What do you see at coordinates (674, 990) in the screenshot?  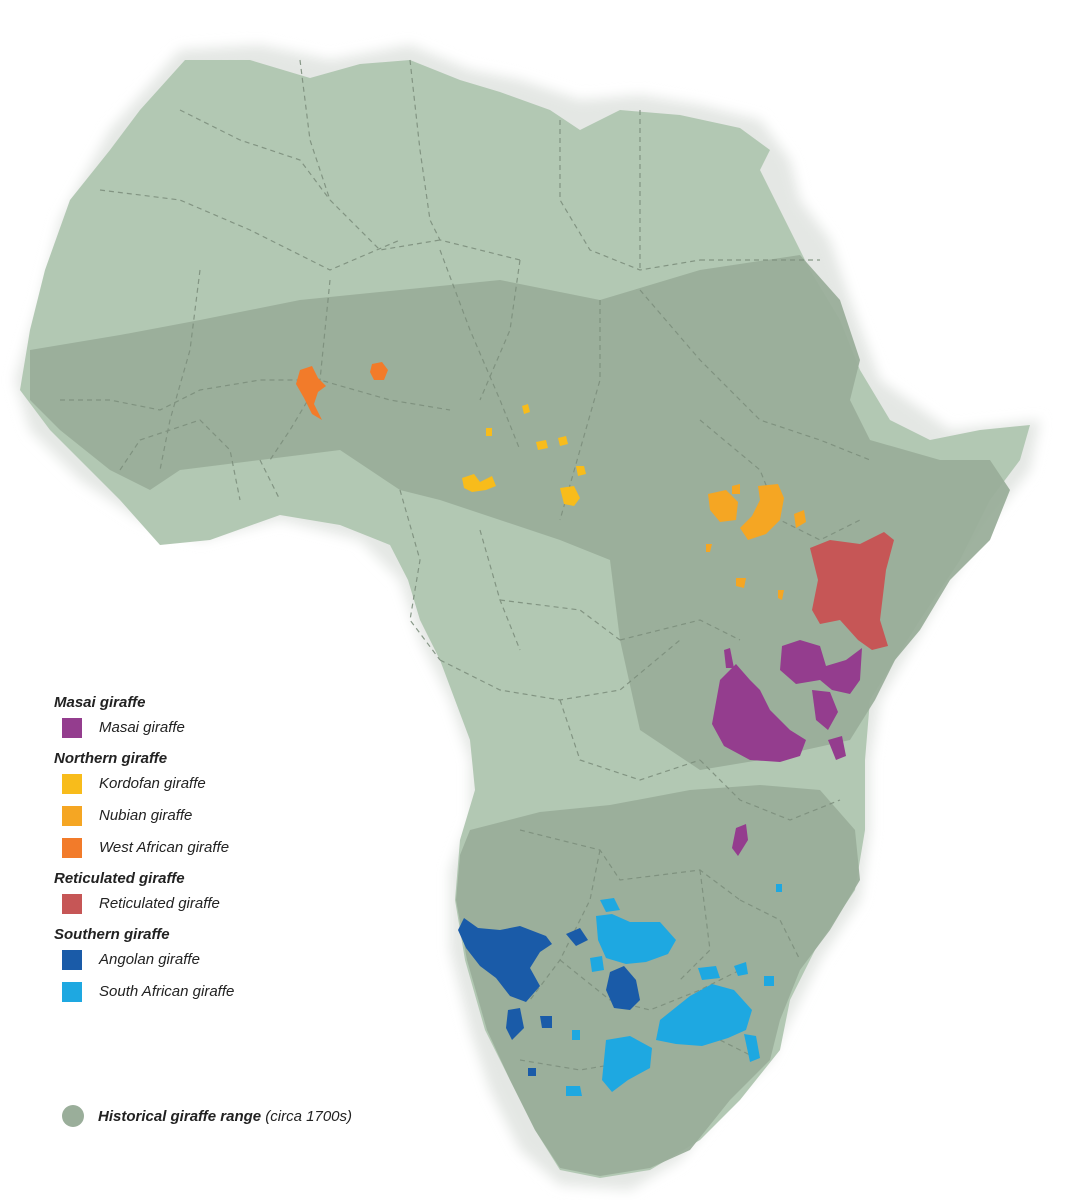 I see `range-south-african` at bounding box center [674, 990].